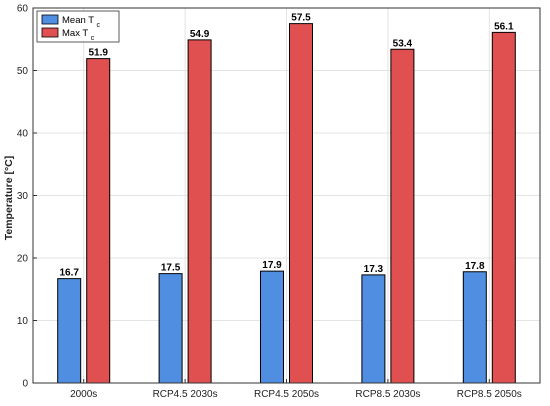 The height and width of the screenshot is (406, 550). What do you see at coordinates (23, 196) in the screenshot?
I see `y-tick-label: 30` at bounding box center [23, 196].